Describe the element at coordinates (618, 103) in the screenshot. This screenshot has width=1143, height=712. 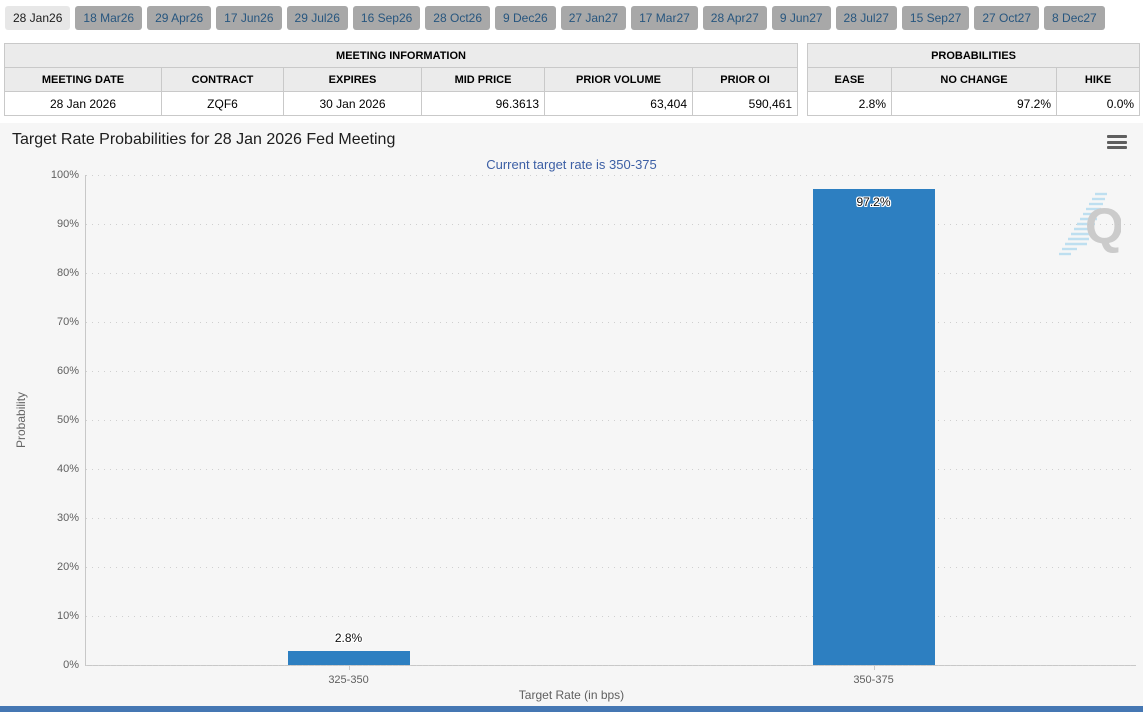
I see `cell-63-404: 63,404` at that location.